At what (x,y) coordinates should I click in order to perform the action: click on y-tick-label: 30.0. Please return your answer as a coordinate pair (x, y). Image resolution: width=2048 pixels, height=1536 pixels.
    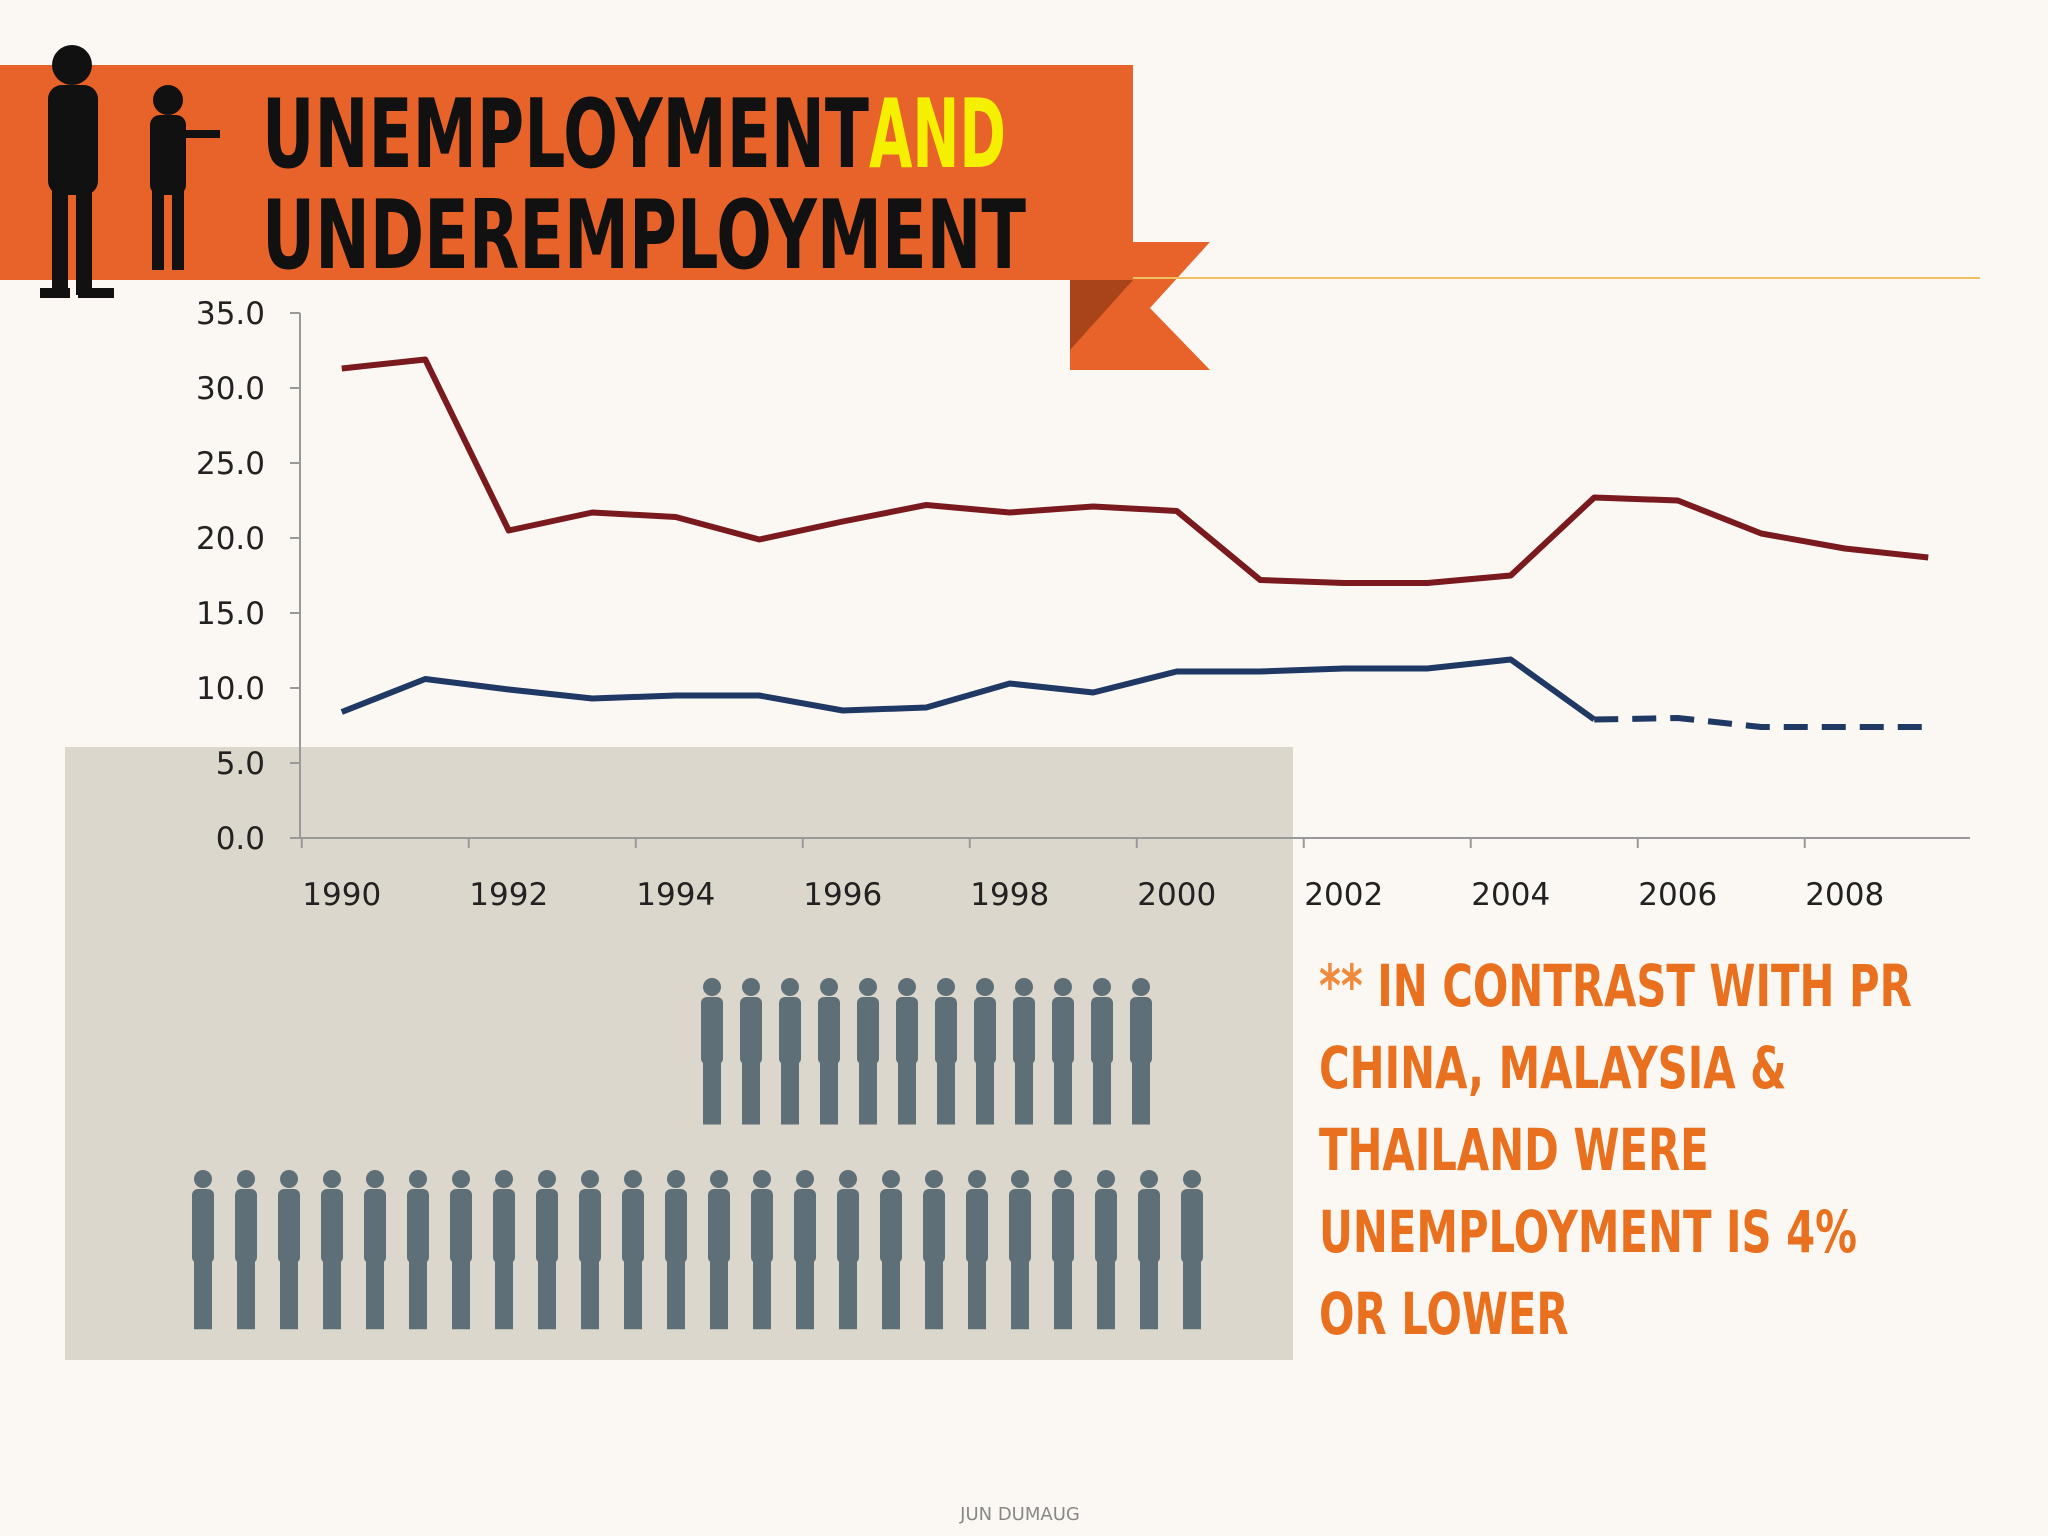
    Looking at the image, I should click on (230, 389).